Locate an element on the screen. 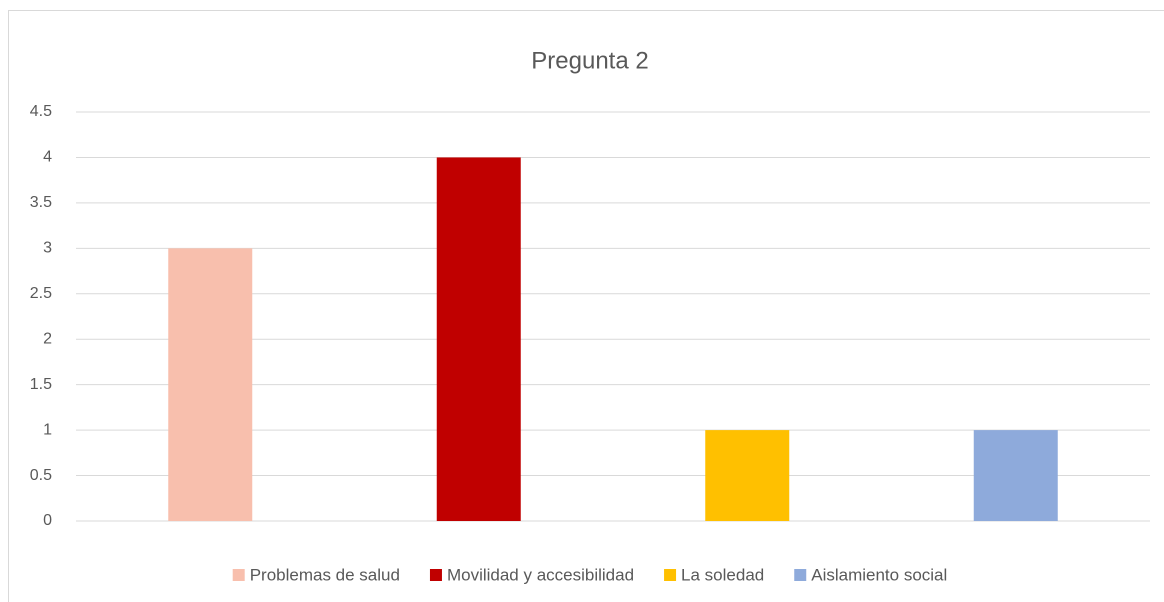 This screenshot has width=1164, height=602. y-tick-label: 4.5 is located at coordinates (41, 111).